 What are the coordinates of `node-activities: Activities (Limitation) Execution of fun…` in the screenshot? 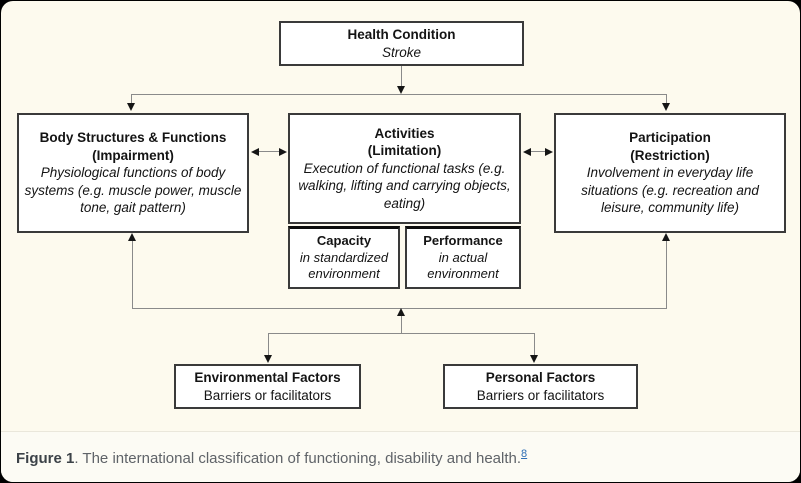 It's located at (404, 168).